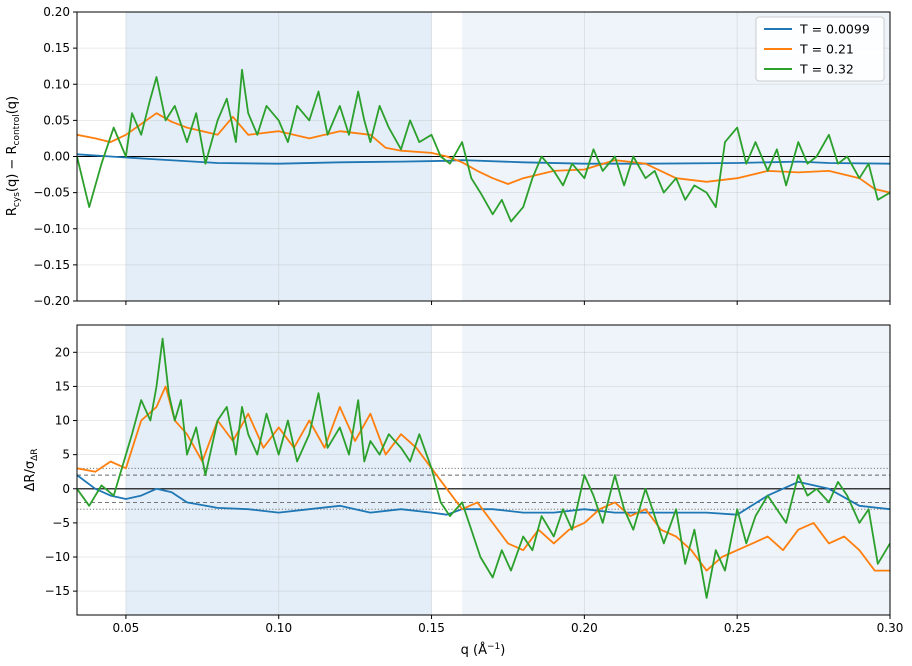 This screenshot has height=666, width=912. Describe the element at coordinates (66, 455) in the screenshot. I see `y-tick-label: 5` at that location.